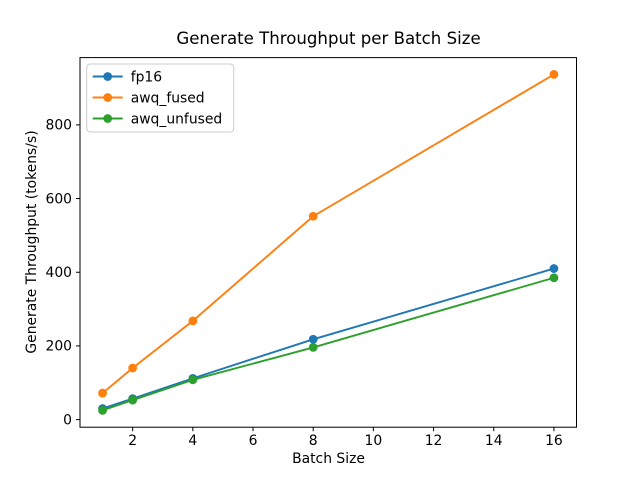  Describe the element at coordinates (494, 441) in the screenshot. I see `x-tick-label: 14` at that location.